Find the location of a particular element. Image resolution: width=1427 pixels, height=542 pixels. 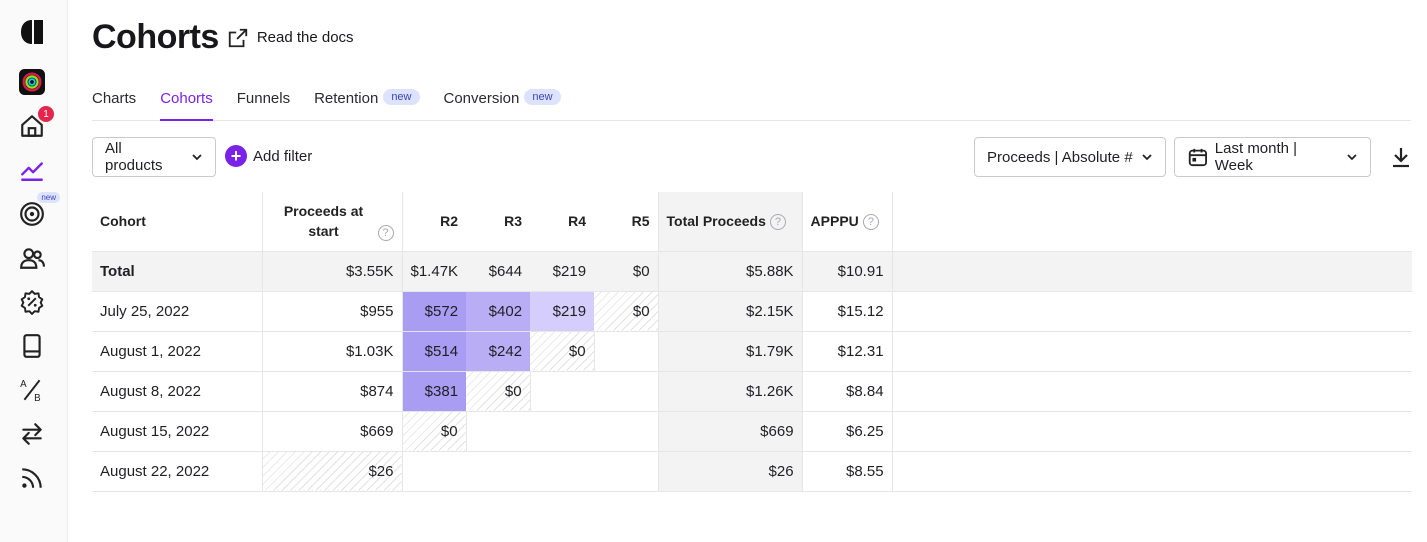

r2-cell: $381 is located at coordinates (434, 391).